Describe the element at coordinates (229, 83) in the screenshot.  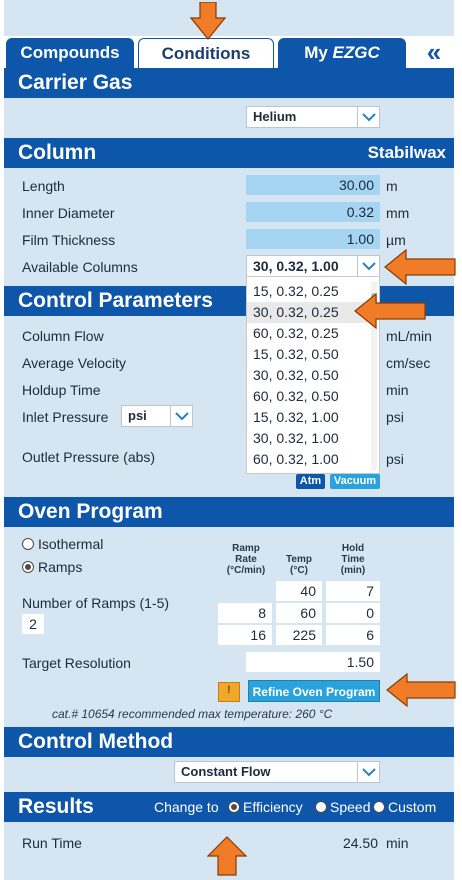
I see `carrier-gas-header: Carrier Gas` at that location.